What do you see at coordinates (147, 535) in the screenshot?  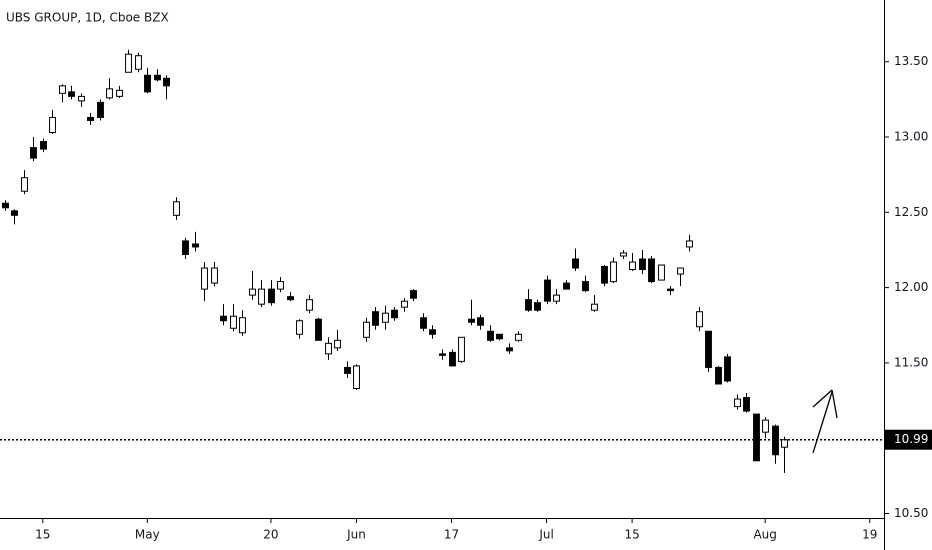 I see `x-tick-label: May` at bounding box center [147, 535].